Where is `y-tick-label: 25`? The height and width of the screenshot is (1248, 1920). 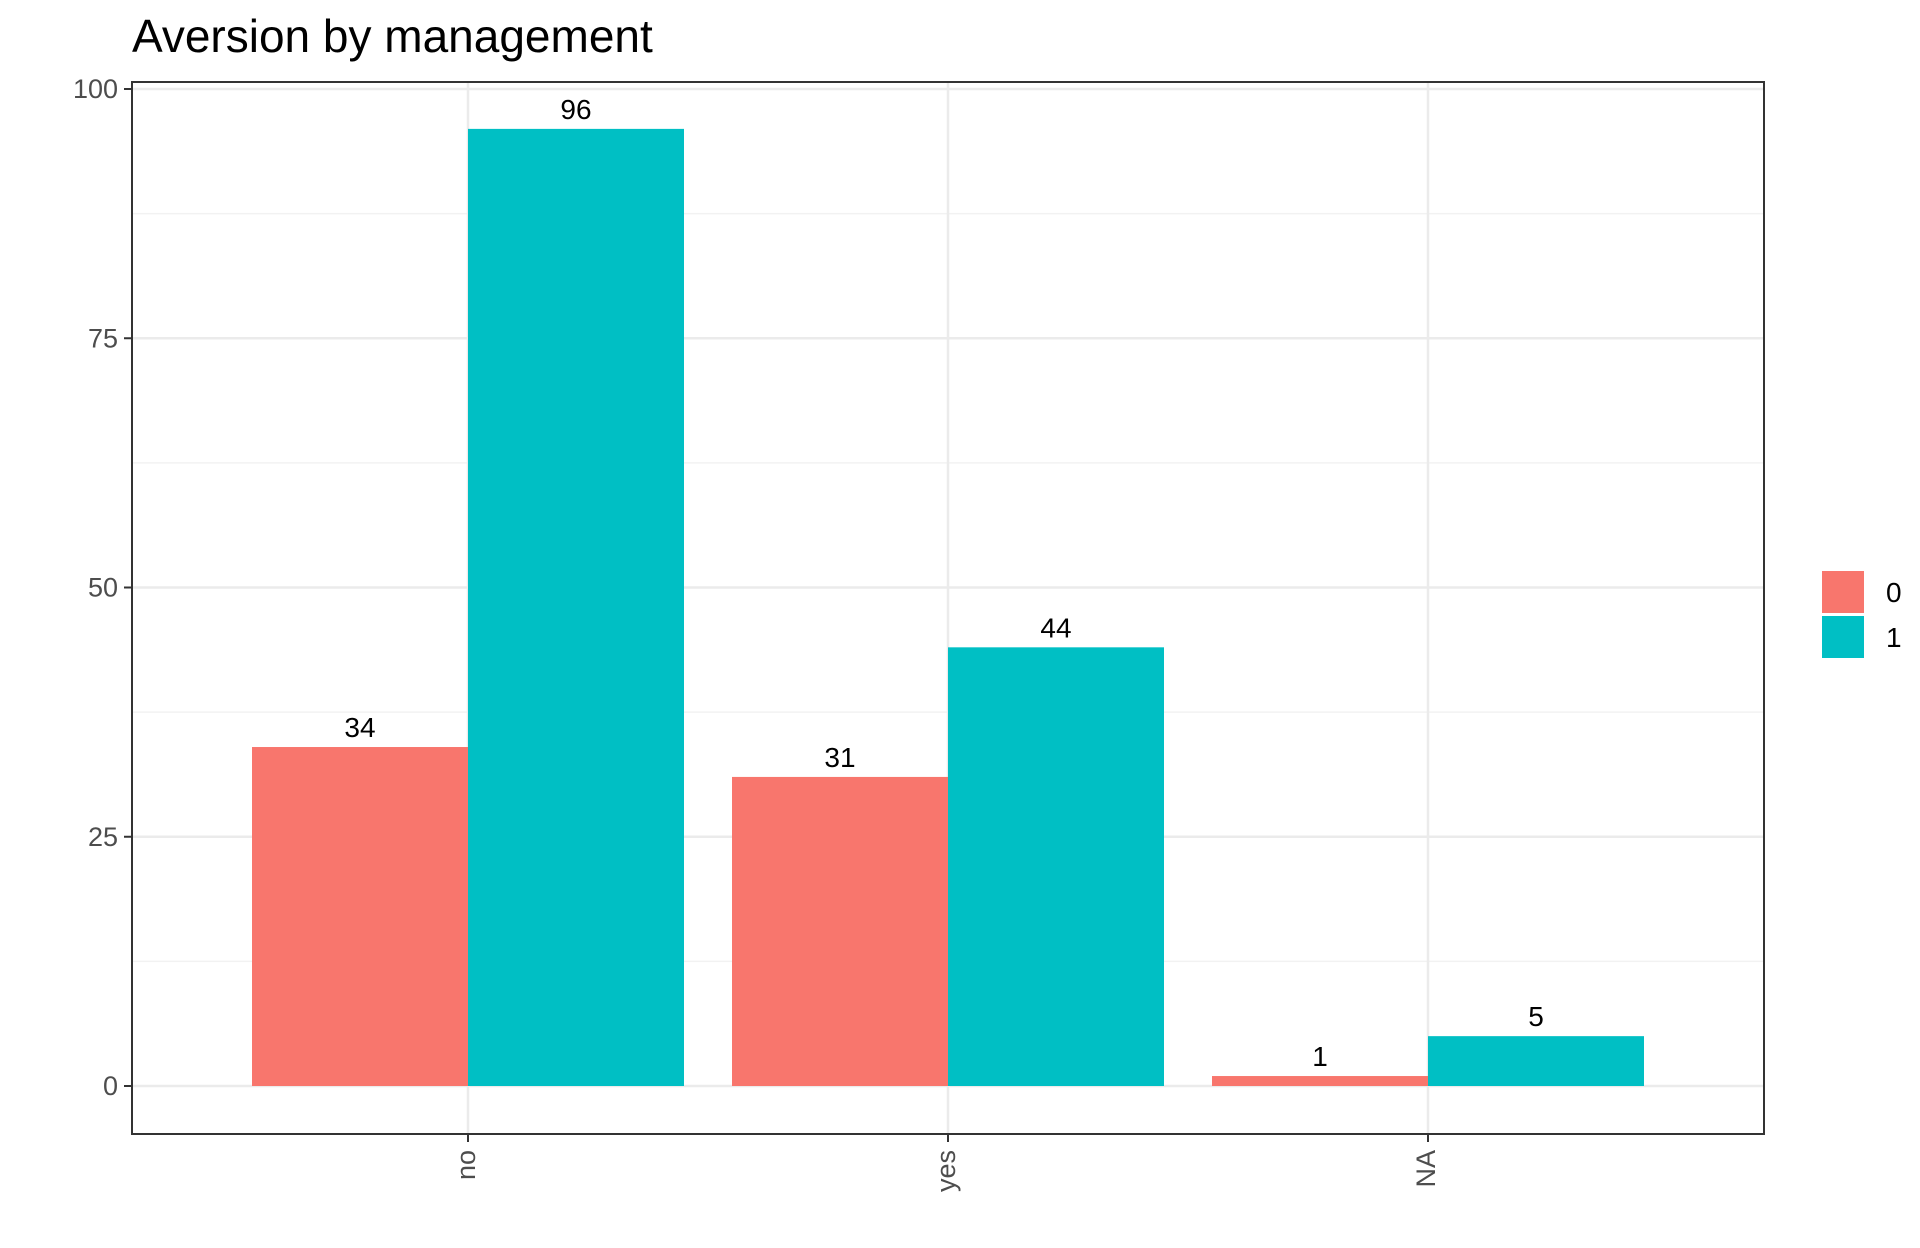
y-tick-label: 25 is located at coordinates (103, 837).